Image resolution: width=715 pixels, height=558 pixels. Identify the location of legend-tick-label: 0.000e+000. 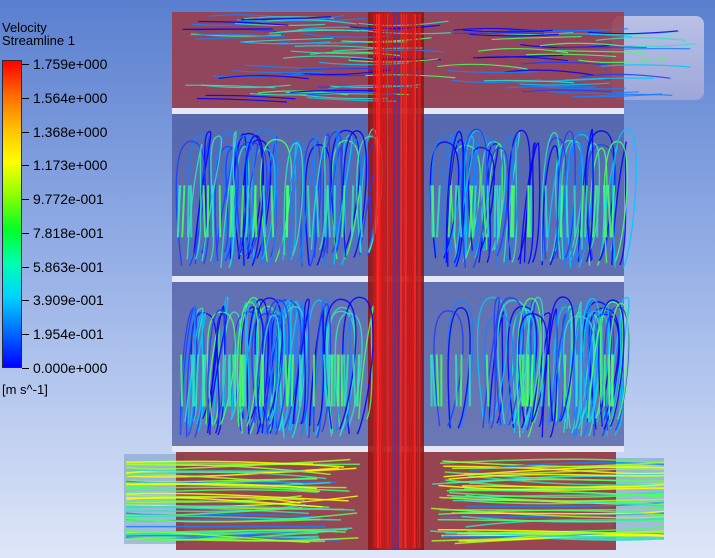
(70, 368).